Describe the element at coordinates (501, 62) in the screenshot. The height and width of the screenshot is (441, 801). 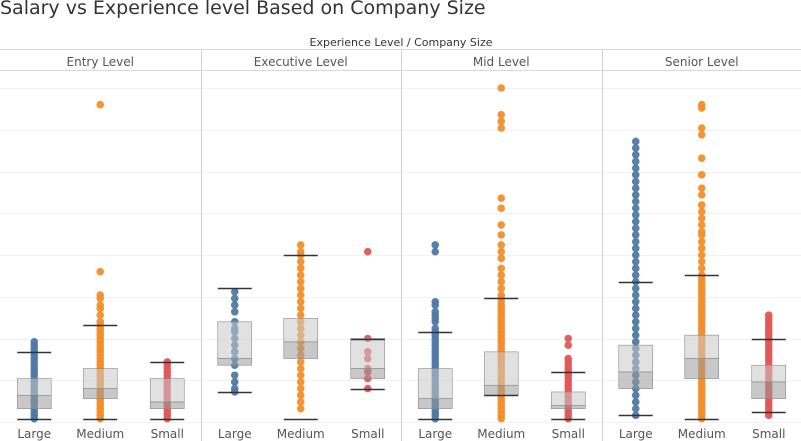
I see `panel-header-label: Mid Level` at that location.